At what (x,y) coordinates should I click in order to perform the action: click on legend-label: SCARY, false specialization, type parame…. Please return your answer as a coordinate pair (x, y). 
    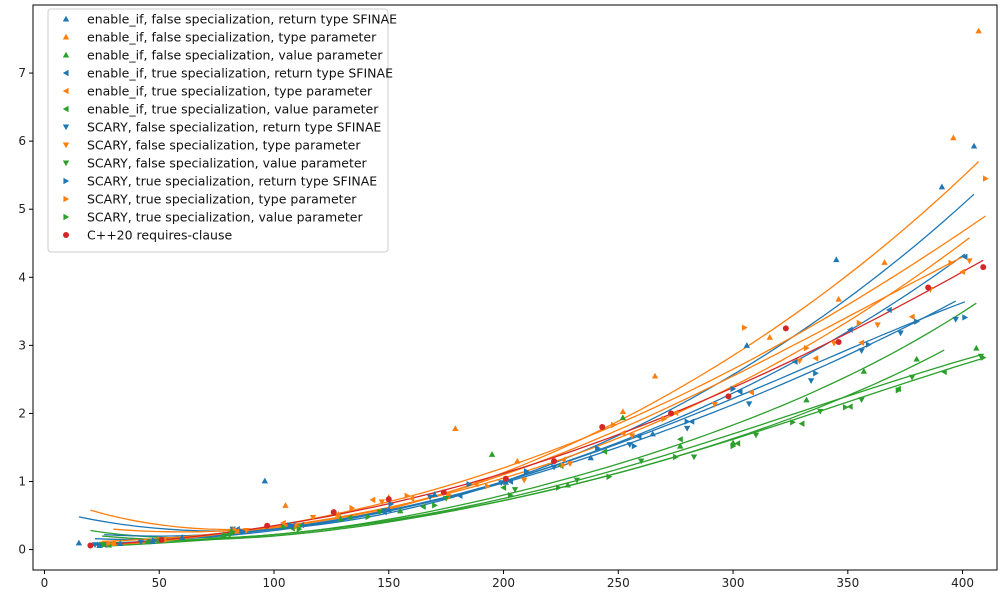
    Looking at the image, I should click on (224, 145).